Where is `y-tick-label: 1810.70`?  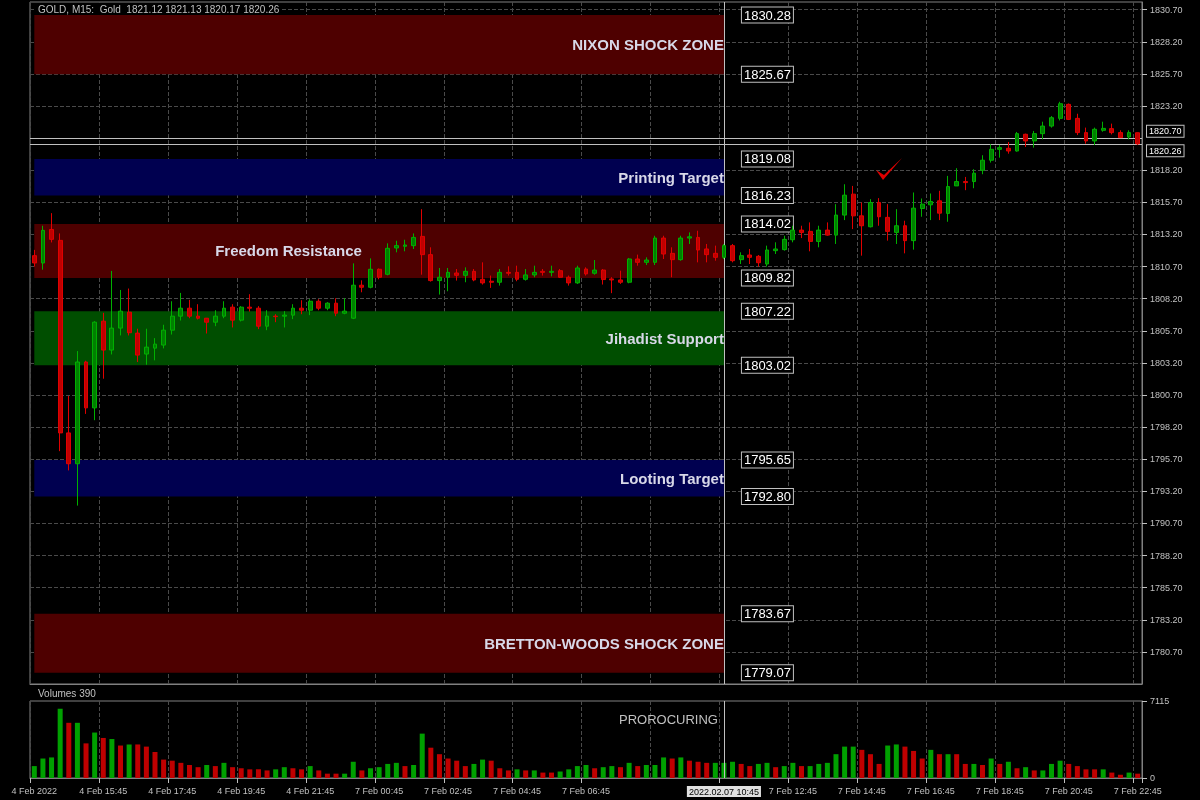
y-tick-label: 1810.70 is located at coordinates (1166, 266).